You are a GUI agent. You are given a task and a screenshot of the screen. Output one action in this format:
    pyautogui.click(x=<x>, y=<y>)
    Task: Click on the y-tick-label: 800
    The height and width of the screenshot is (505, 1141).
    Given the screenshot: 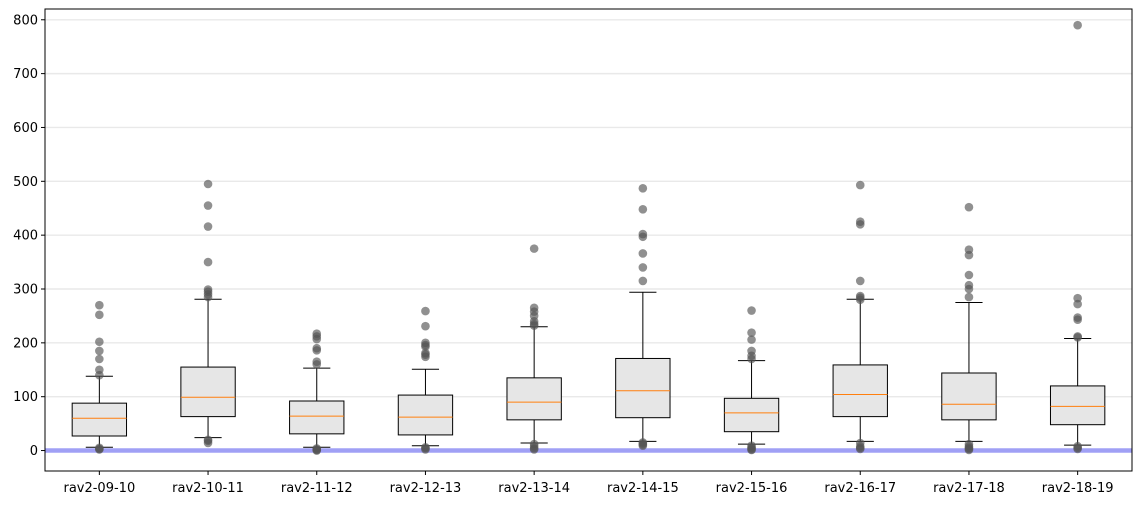 What is the action you would take?
    pyautogui.click(x=25, y=20)
    